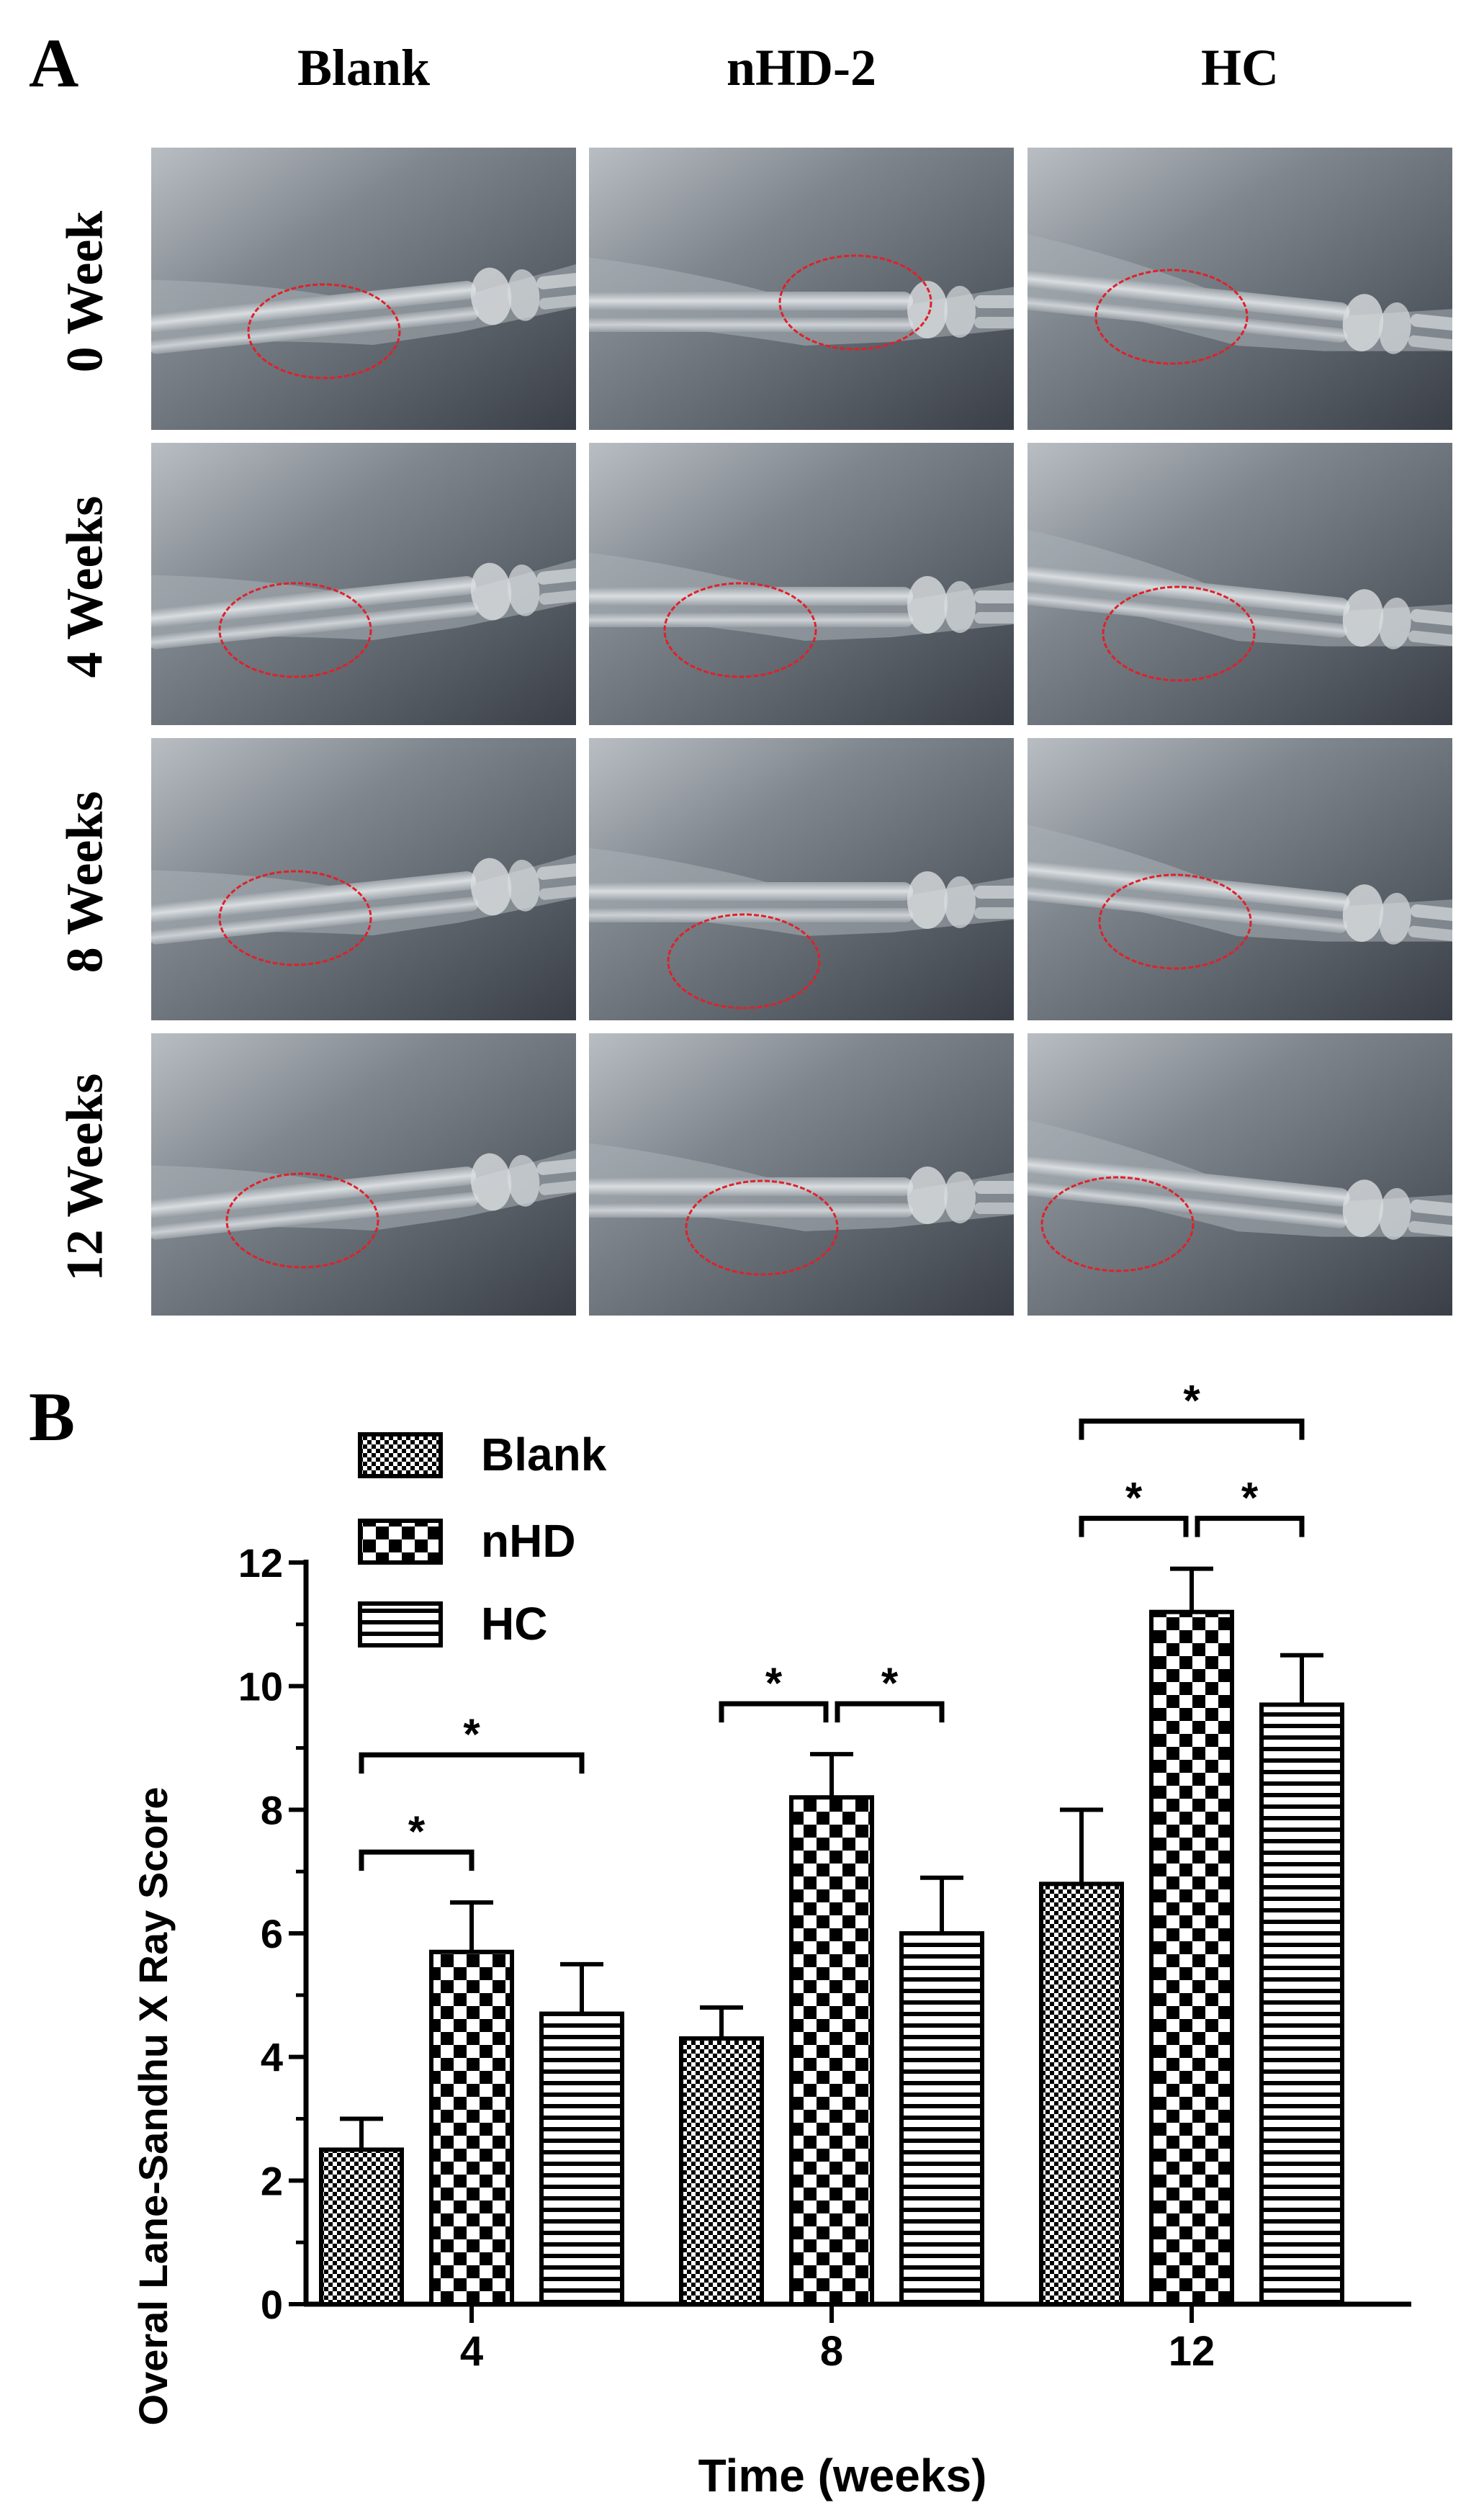 The width and height of the screenshot is (1484, 2513). What do you see at coordinates (1239, 1175) in the screenshot?
I see `xray-image-12-weeks-hc` at bounding box center [1239, 1175].